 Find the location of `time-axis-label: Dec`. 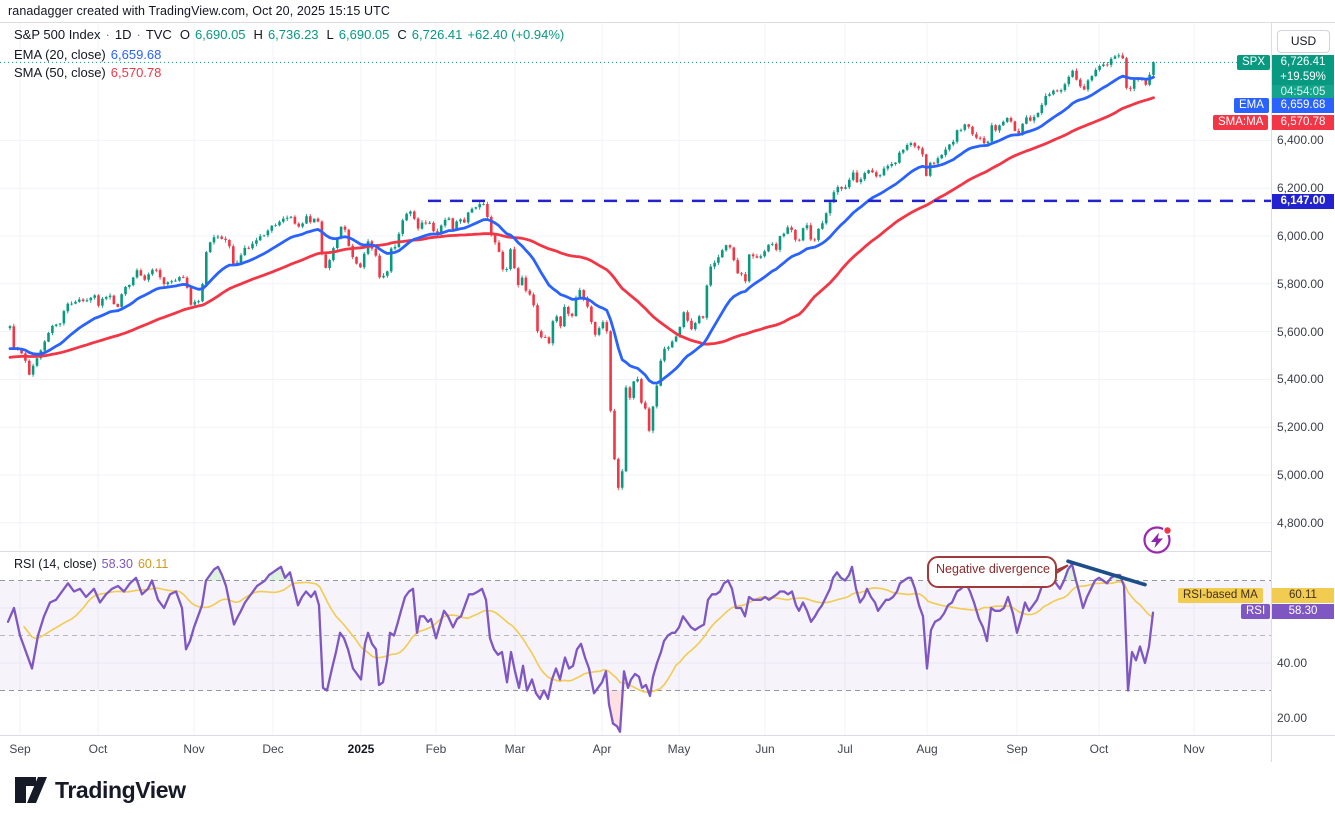

time-axis-label: Dec is located at coordinates (273, 749).